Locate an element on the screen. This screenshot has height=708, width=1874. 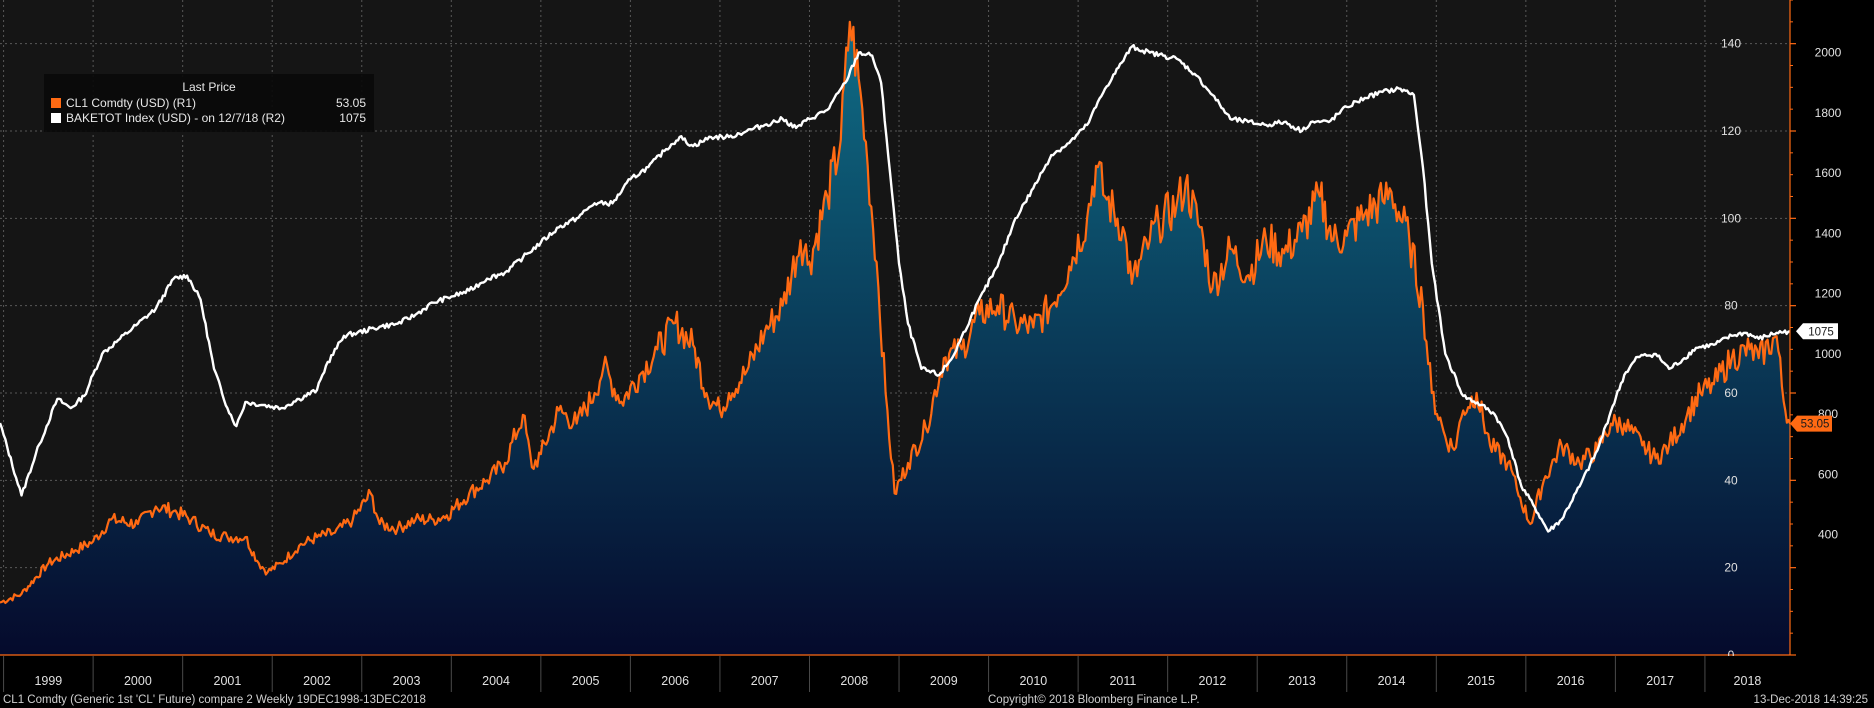
r2-tick-label-2000: 2000 is located at coordinates (1828, 53).